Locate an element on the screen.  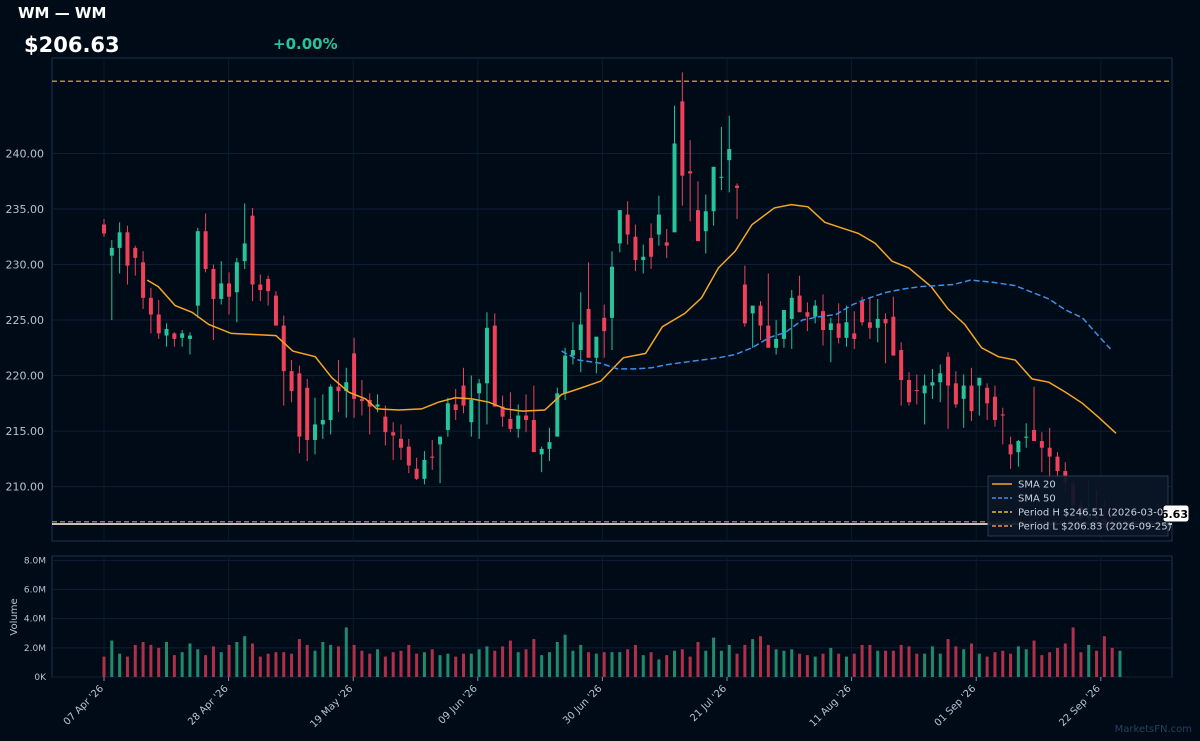
legend-label: SMA 50 is located at coordinates (1037, 499).